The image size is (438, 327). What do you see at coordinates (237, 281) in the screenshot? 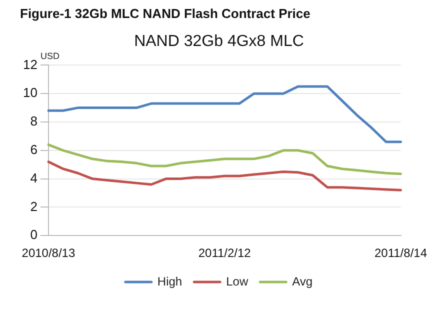
I see `legend-label: Low` at bounding box center [237, 281].